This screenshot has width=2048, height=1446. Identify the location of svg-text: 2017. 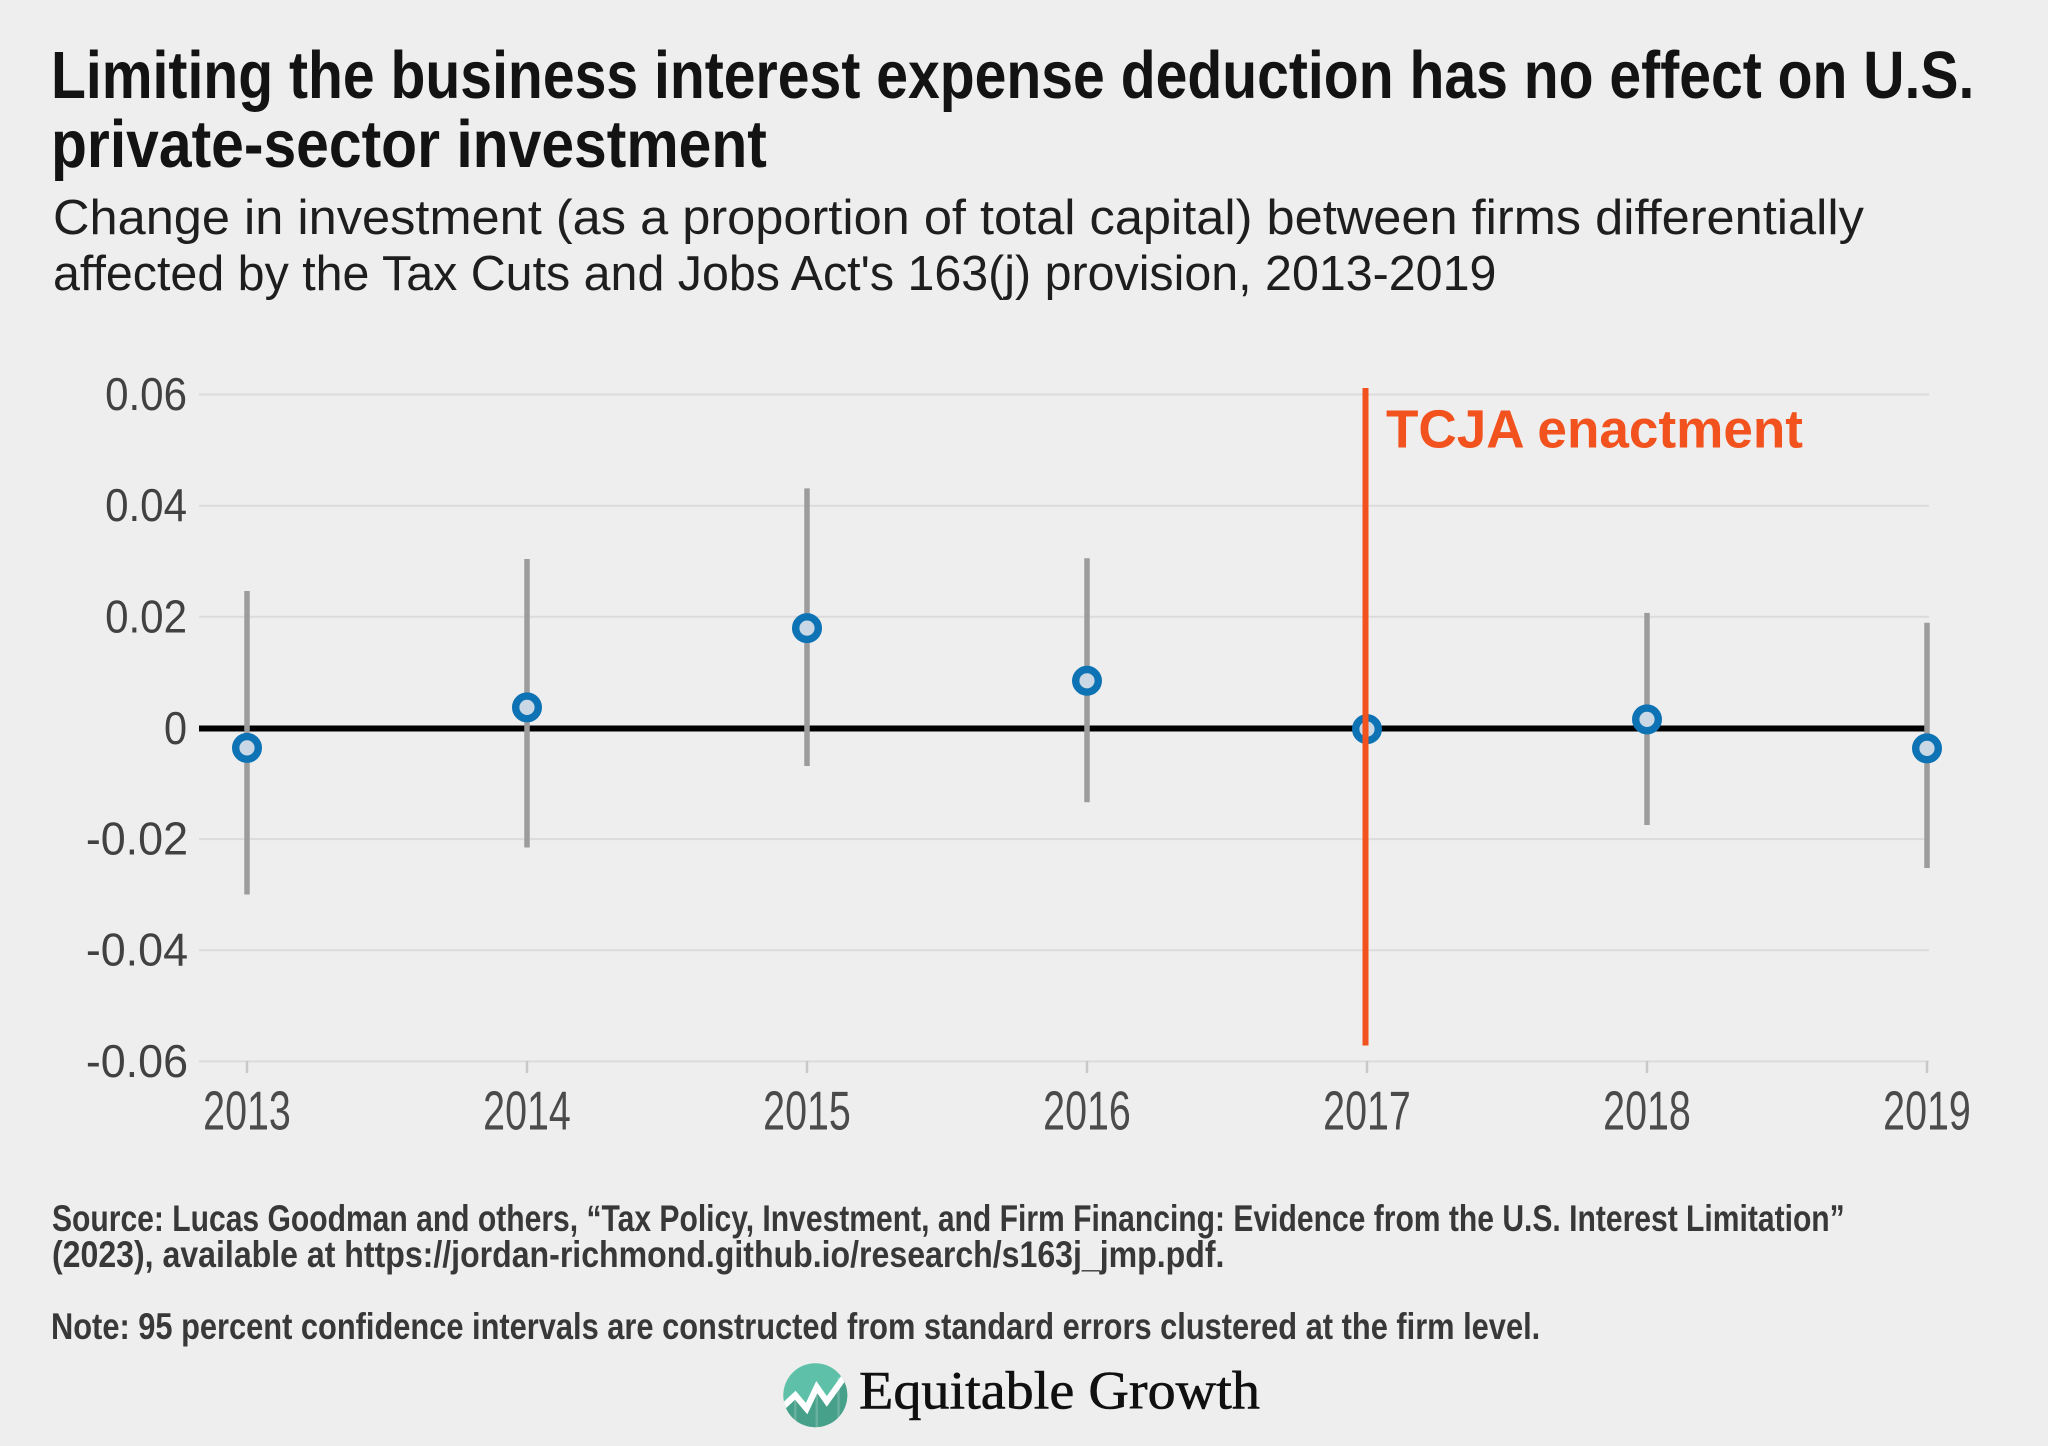
(1367, 1111).